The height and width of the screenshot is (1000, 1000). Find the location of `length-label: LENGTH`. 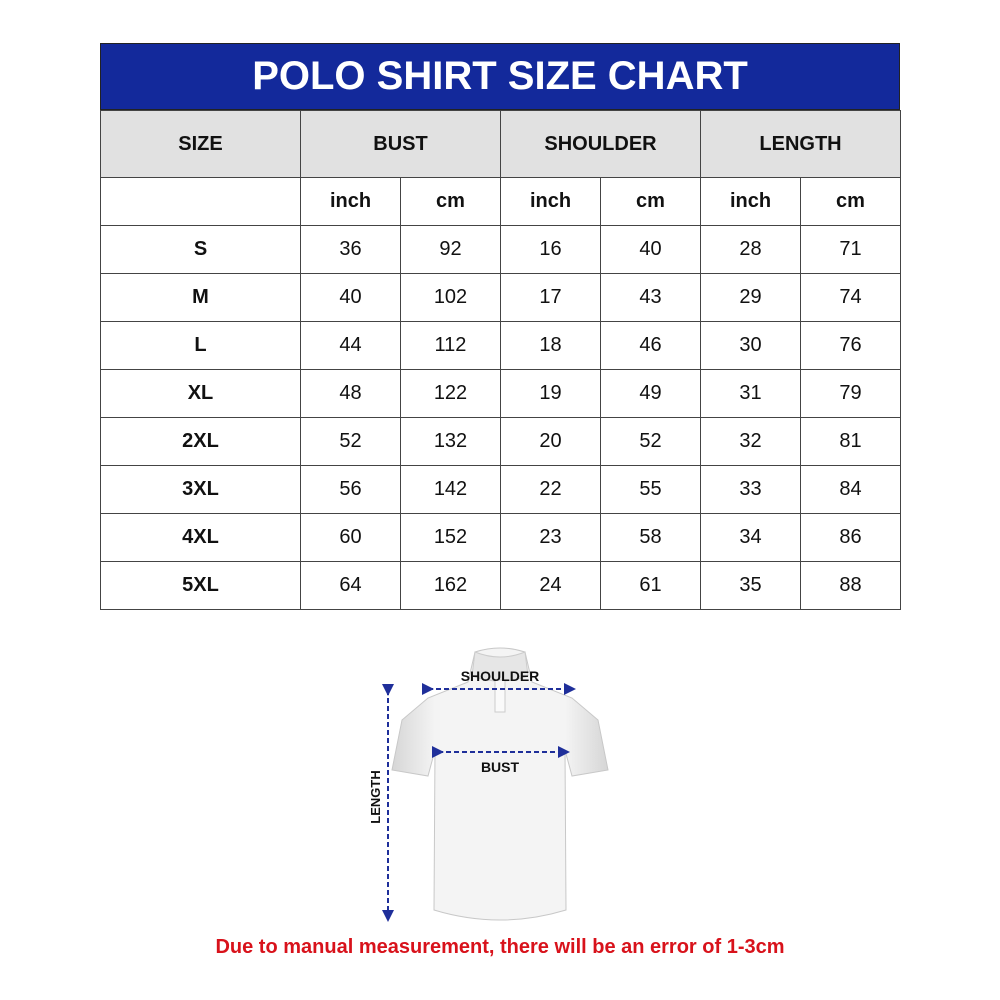

length-label: LENGTH is located at coordinates (375, 796).